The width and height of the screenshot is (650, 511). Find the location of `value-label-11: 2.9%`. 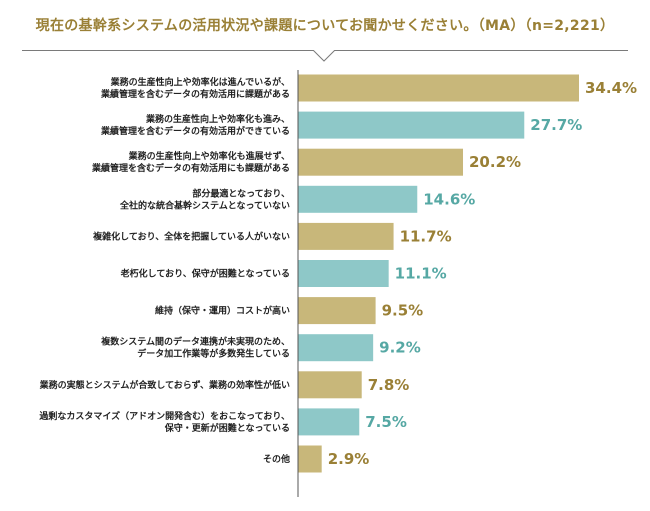

value-label-11: 2.9% is located at coordinates (349, 459).